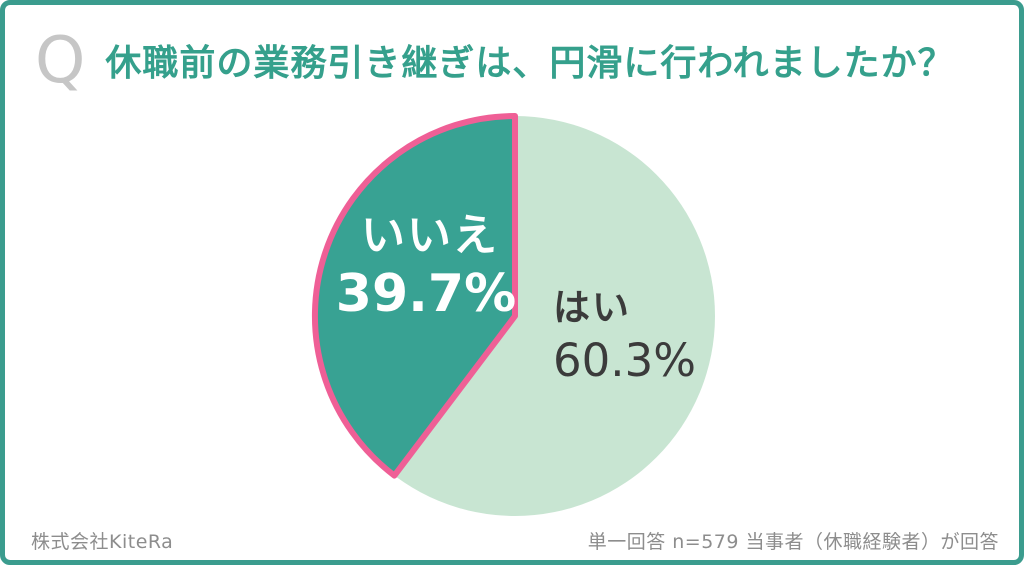  Describe the element at coordinates (426, 294) in the screenshot. I see `slice-value-no: 39.7%` at that location.